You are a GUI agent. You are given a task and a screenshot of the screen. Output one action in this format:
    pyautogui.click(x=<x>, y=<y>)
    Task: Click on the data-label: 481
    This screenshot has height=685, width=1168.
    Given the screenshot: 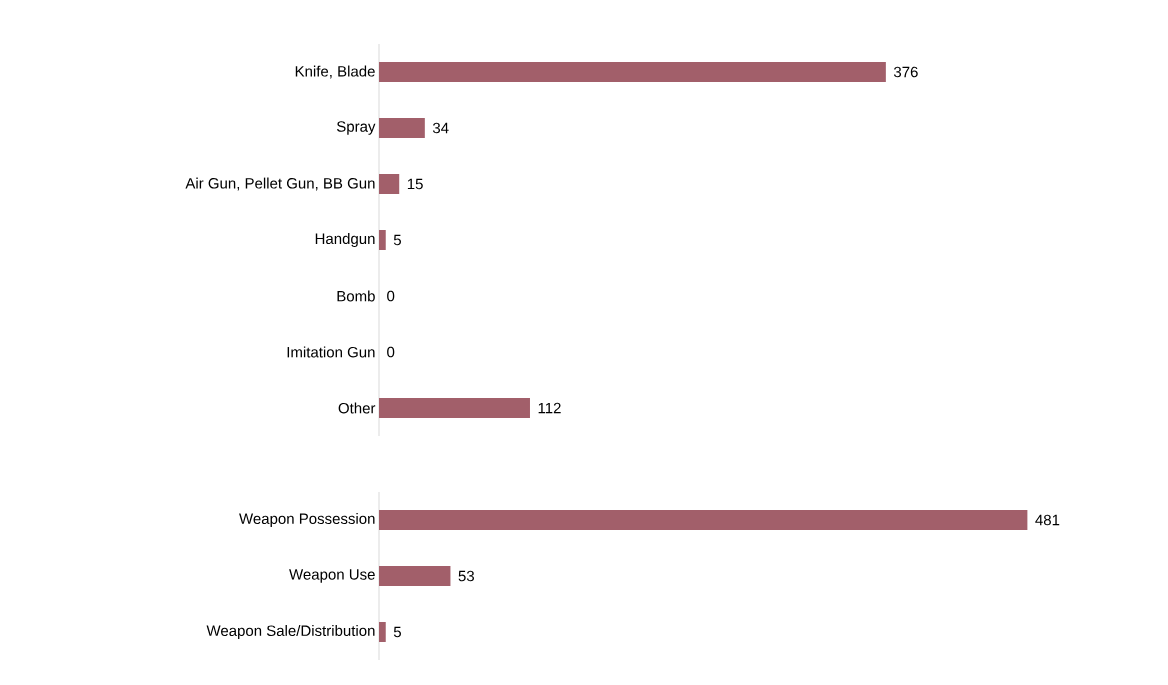 What is the action you would take?
    pyautogui.click(x=1047, y=520)
    